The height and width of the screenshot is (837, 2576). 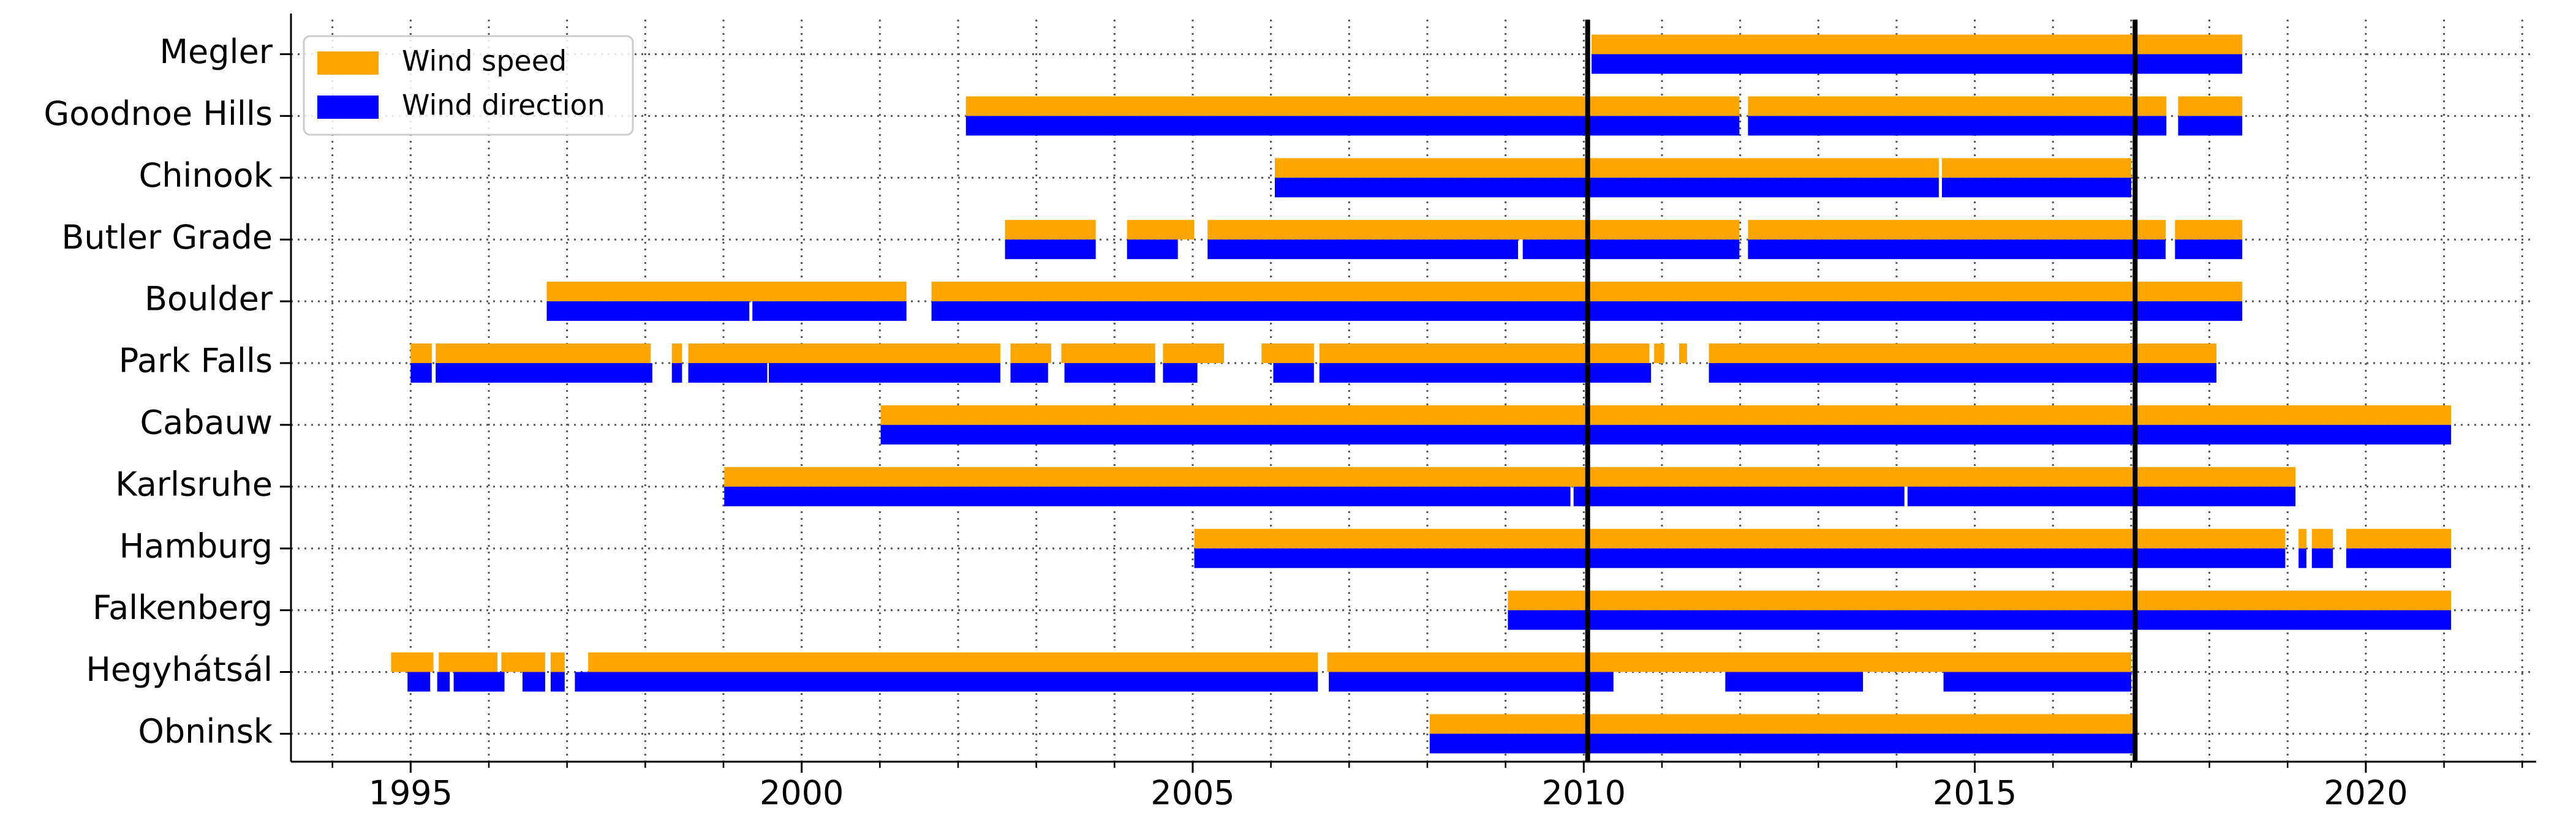 What do you see at coordinates (183, 608) in the screenshot?
I see `y-tick-label: Falkenberg` at bounding box center [183, 608].